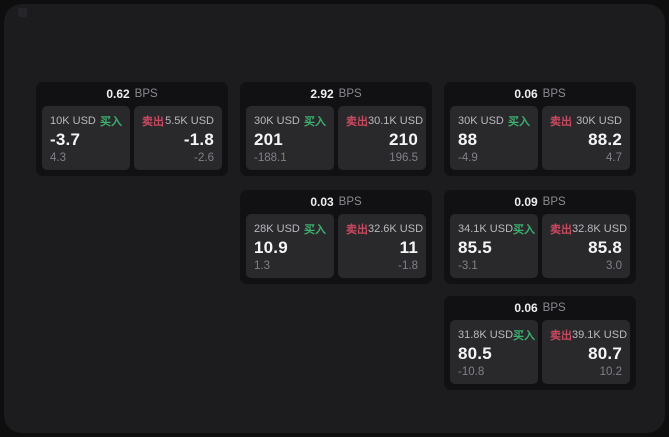  I want to click on buy-price: 85.5, so click(475, 248).